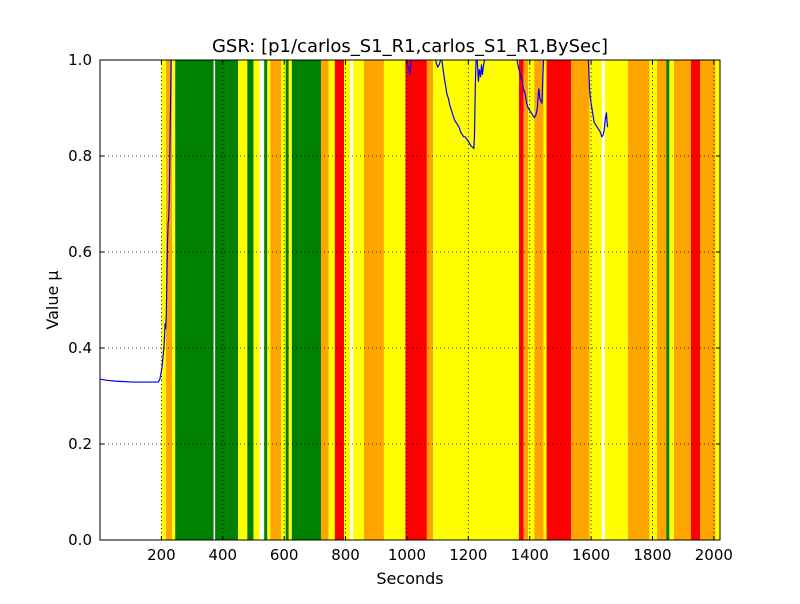  I want to click on x-tick-label-8: 1800, so click(652, 555).